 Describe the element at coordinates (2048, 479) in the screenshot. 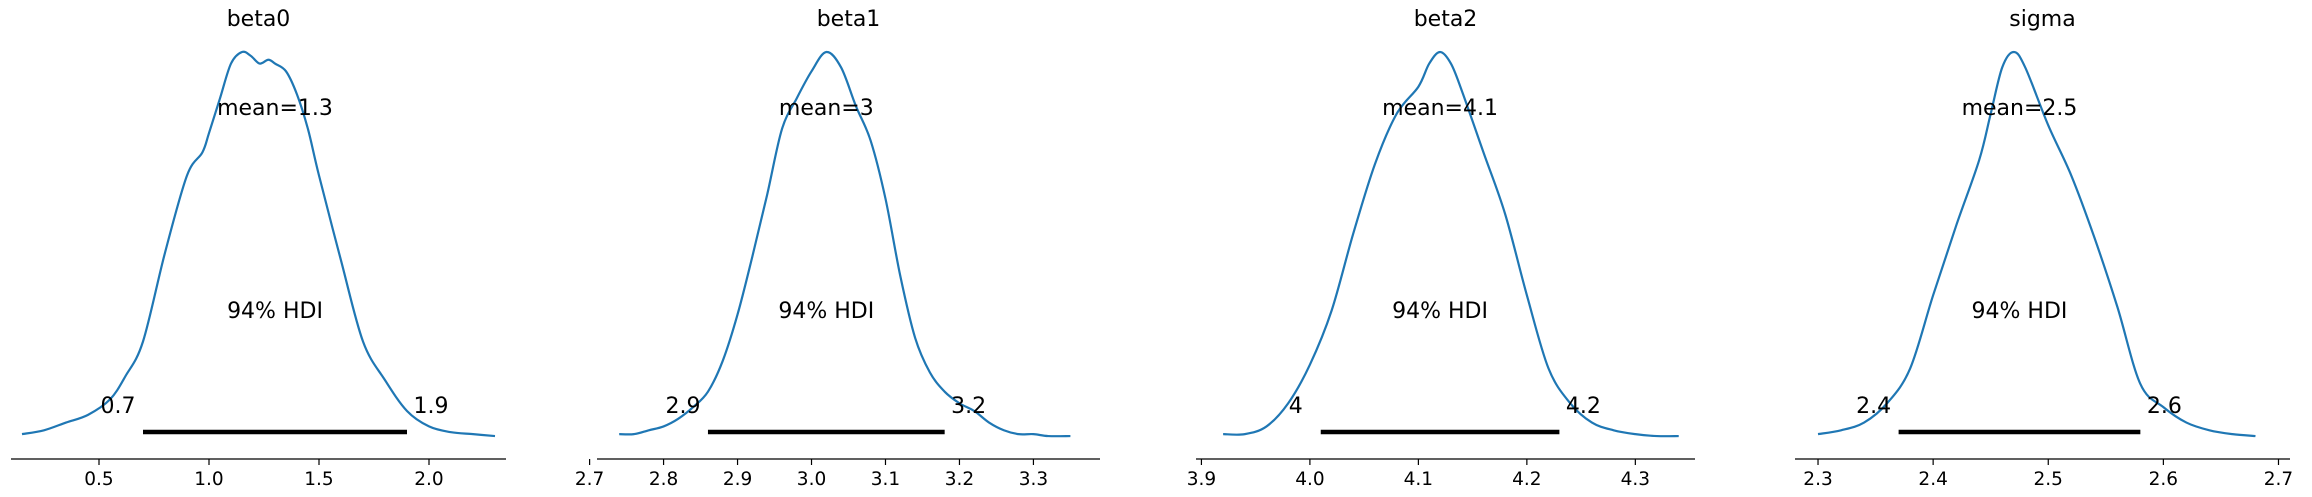

I see `x-tick-label: 2.5` at that location.